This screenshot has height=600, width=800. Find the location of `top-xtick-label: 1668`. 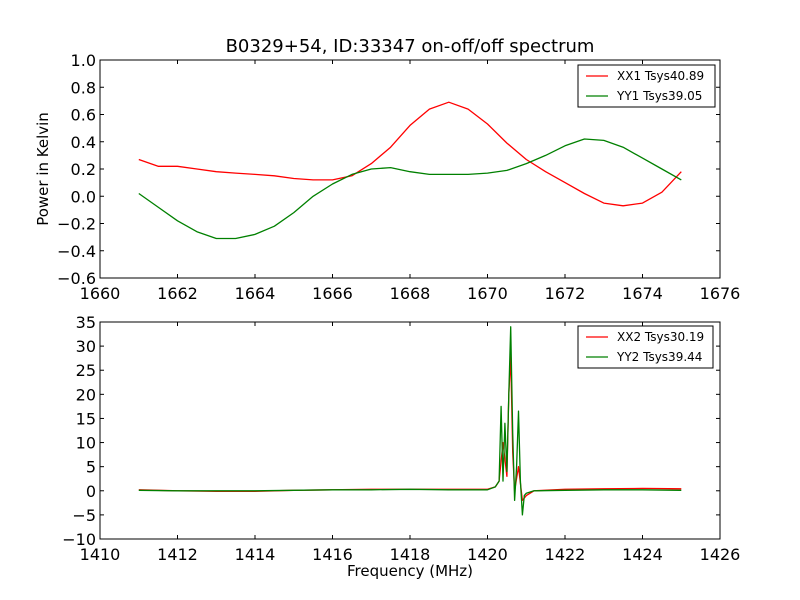

top-xtick-label: 1668 is located at coordinates (410, 293).